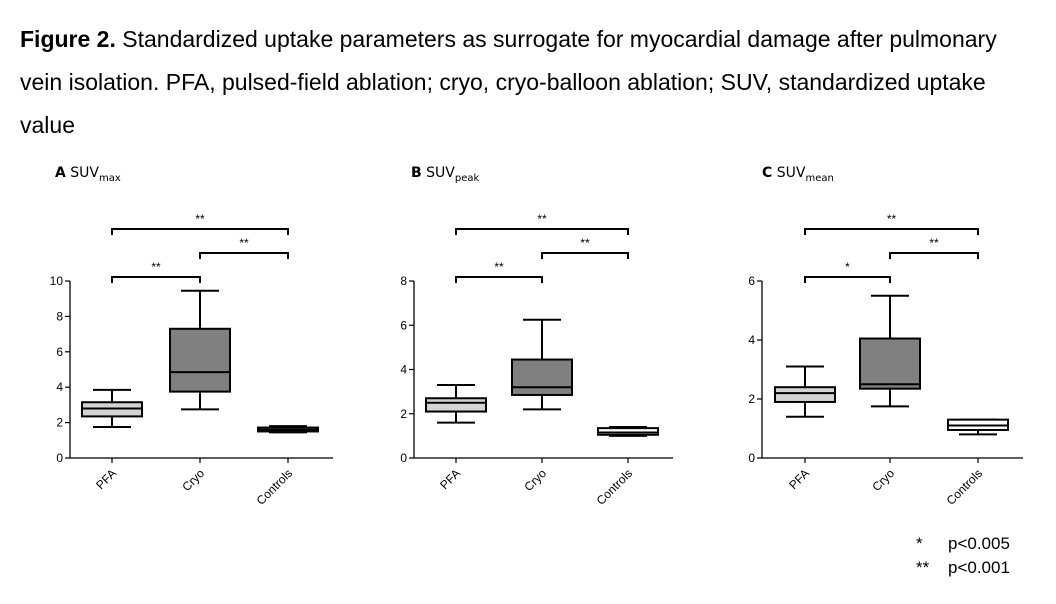 The image size is (1056, 604). Describe the element at coordinates (979, 567) in the screenshot. I see `legend-text: p<0.001` at that location.